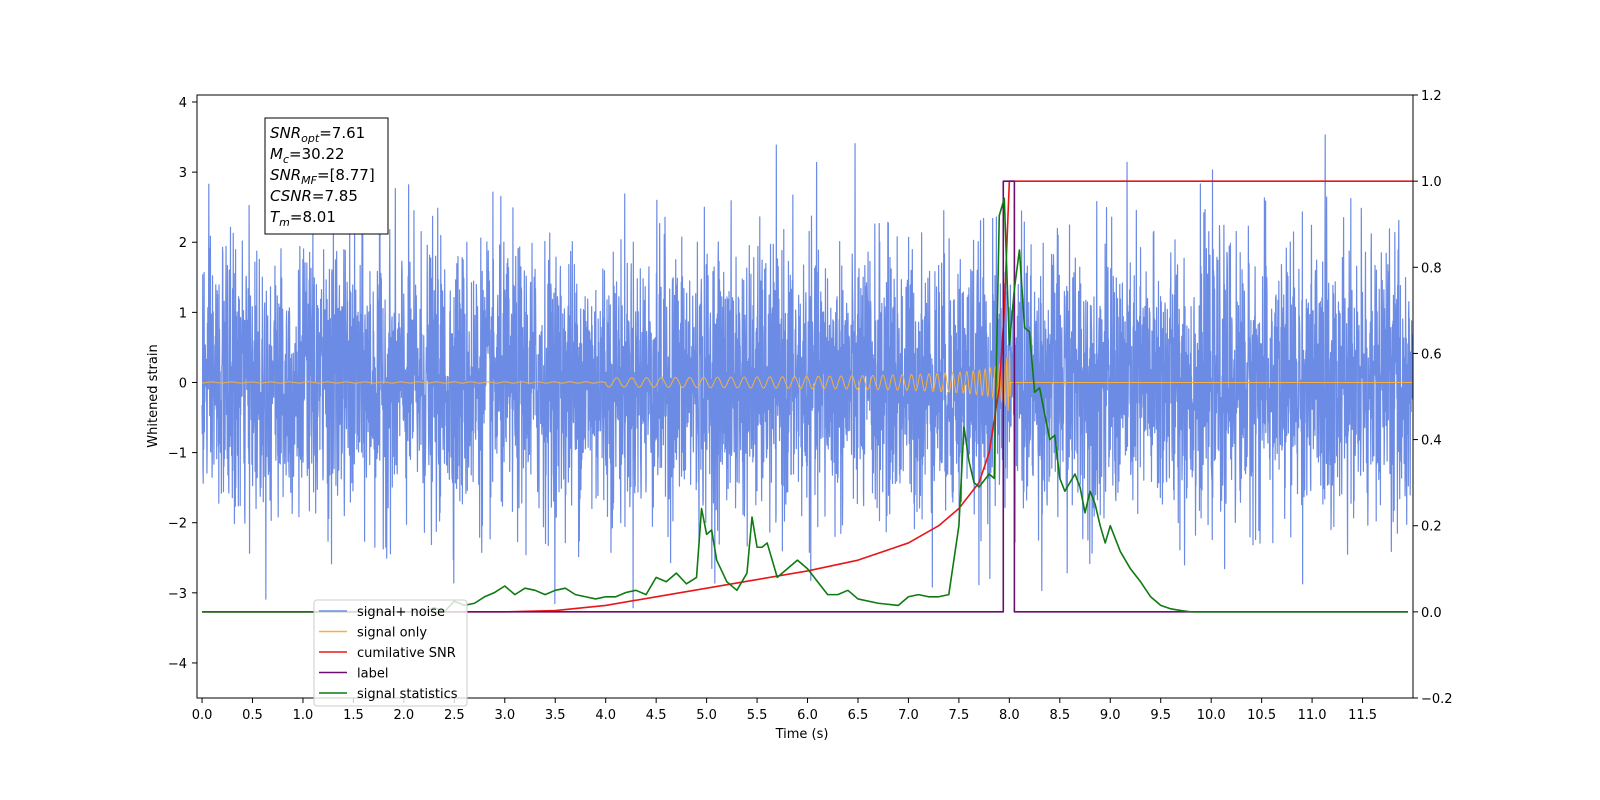 This screenshot has width=1600, height=800. I want to click on series-signal-only, so click(807, 381).